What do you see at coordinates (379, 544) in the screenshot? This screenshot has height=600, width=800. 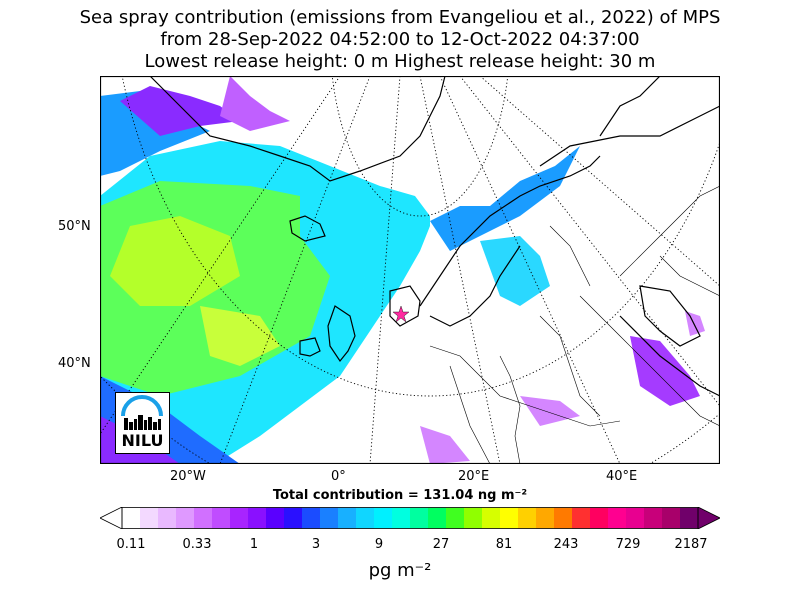 I see `colorbar-tick: 9` at bounding box center [379, 544].